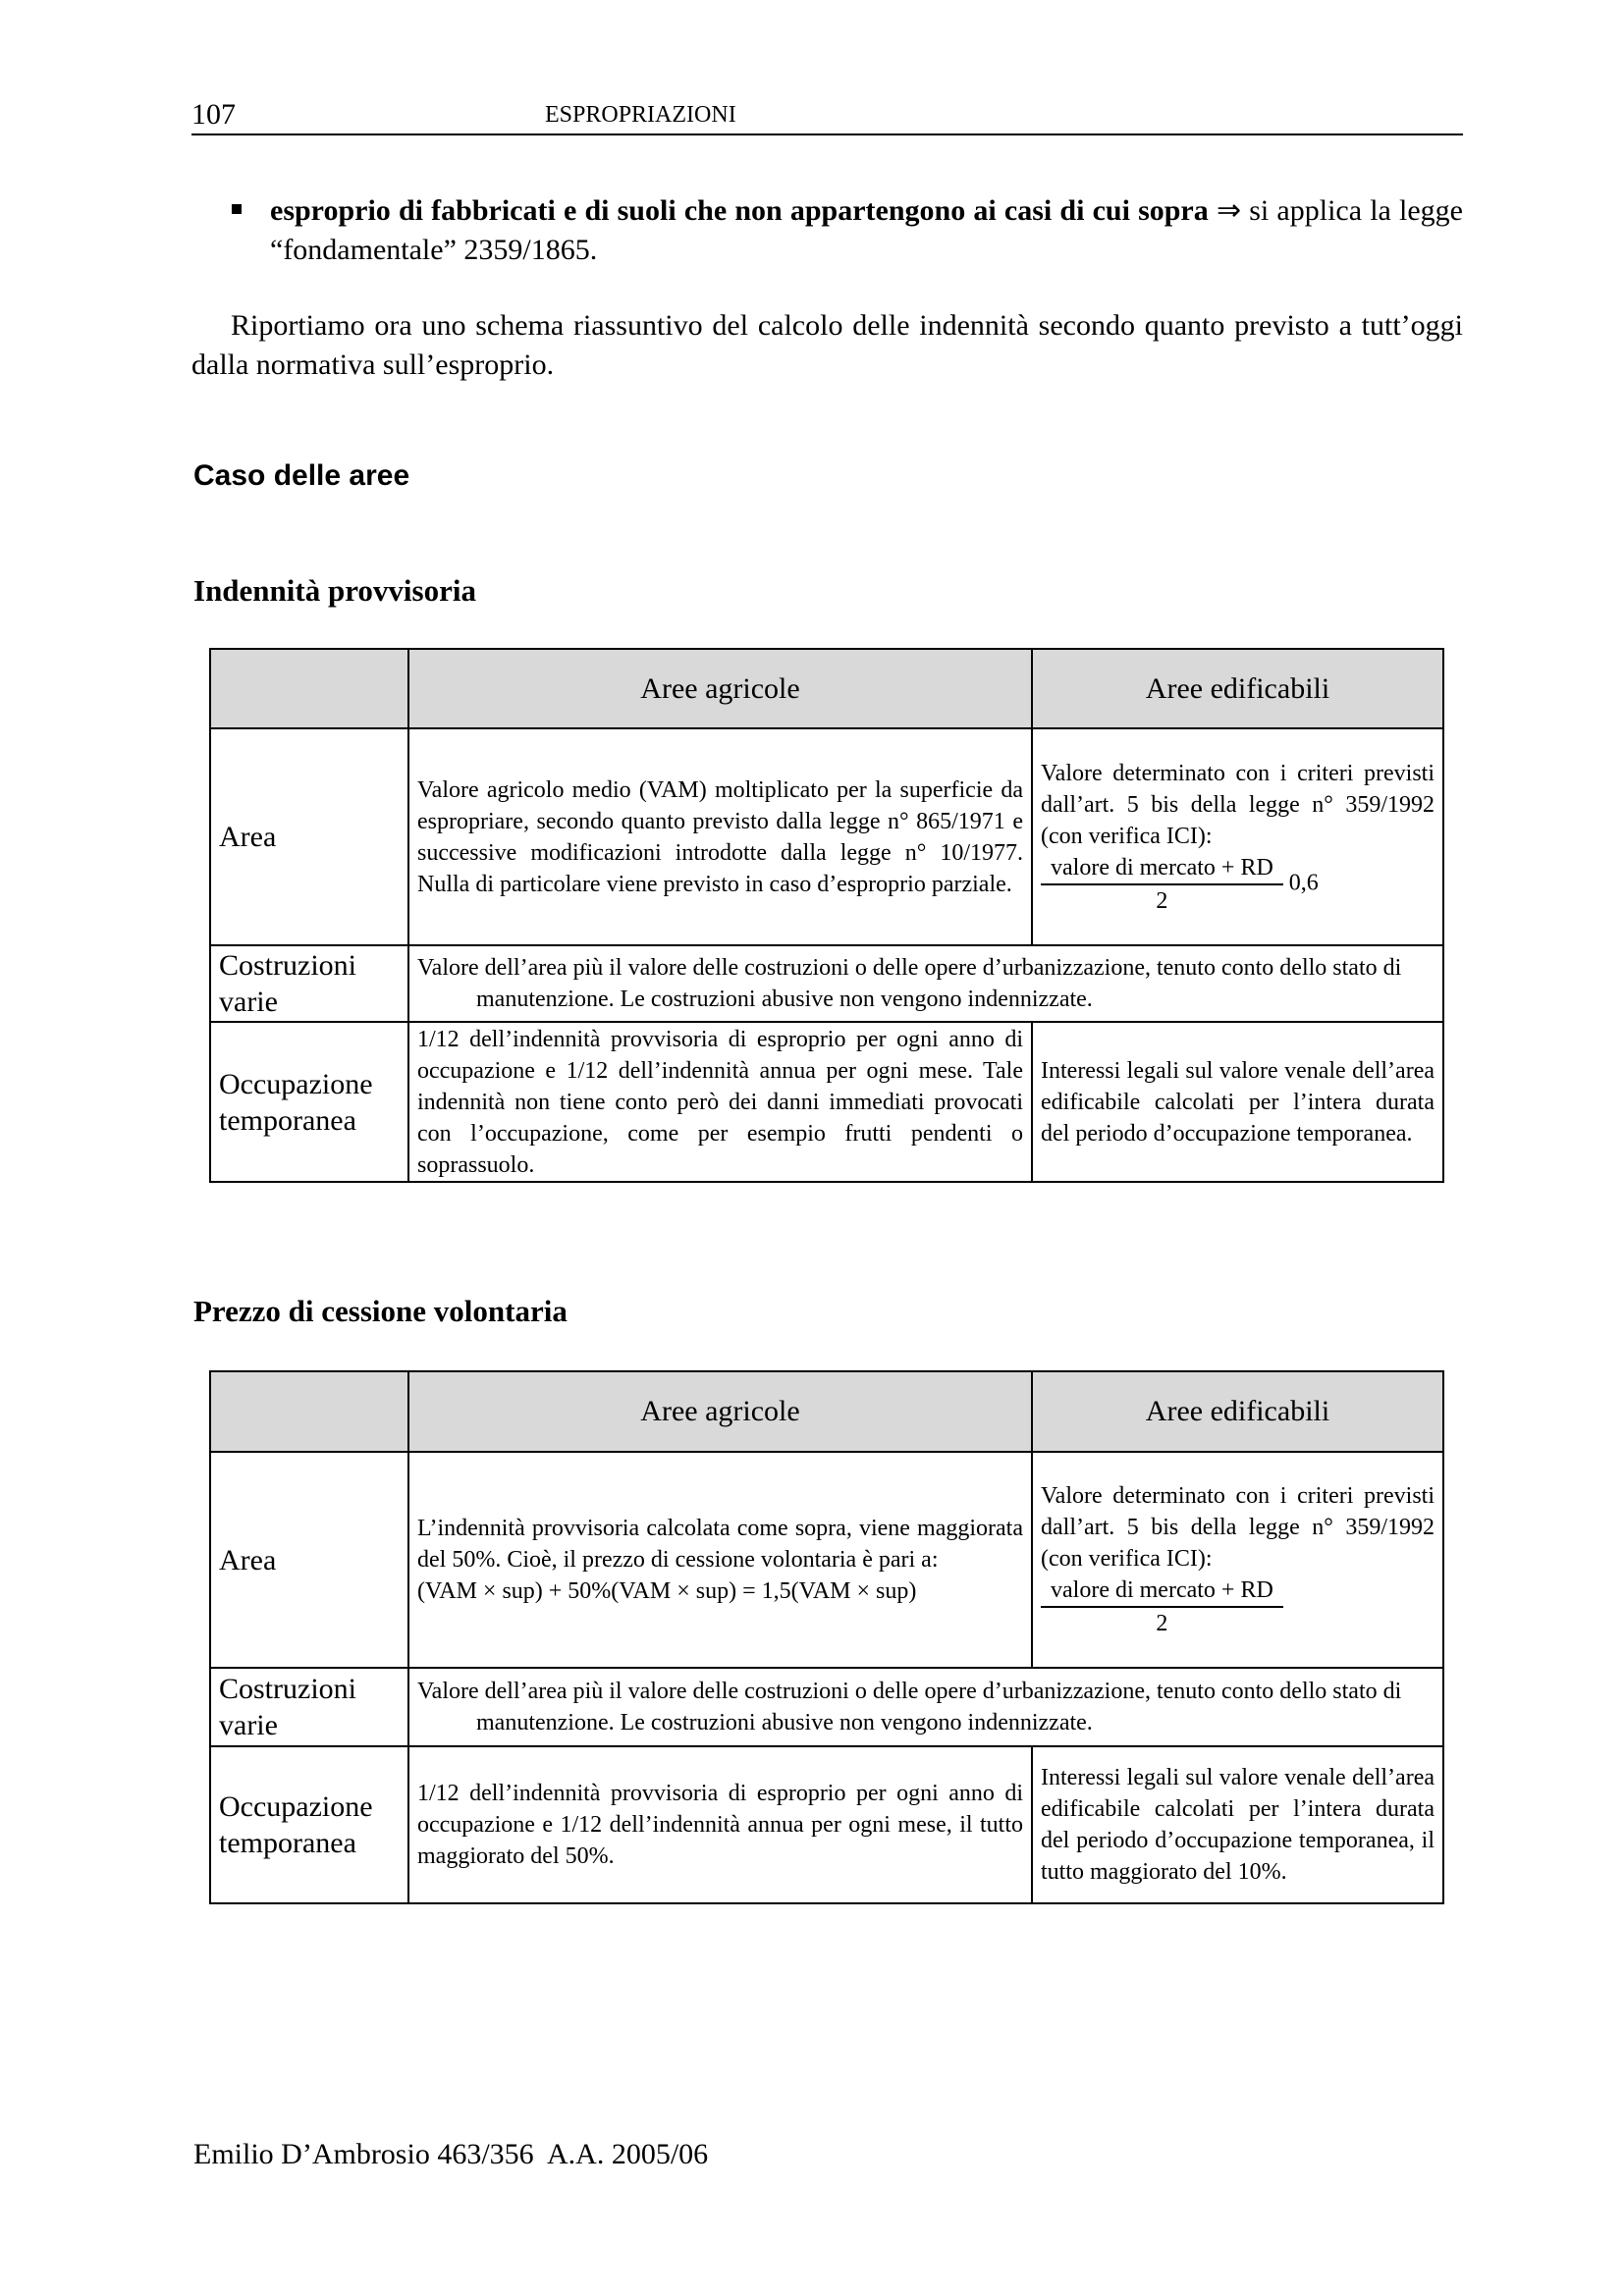 Image resolution: width=1624 pixels, height=2296 pixels. Describe the element at coordinates (640, 115) in the screenshot. I see `running-title: ESPROPRIAZIONI` at that location.